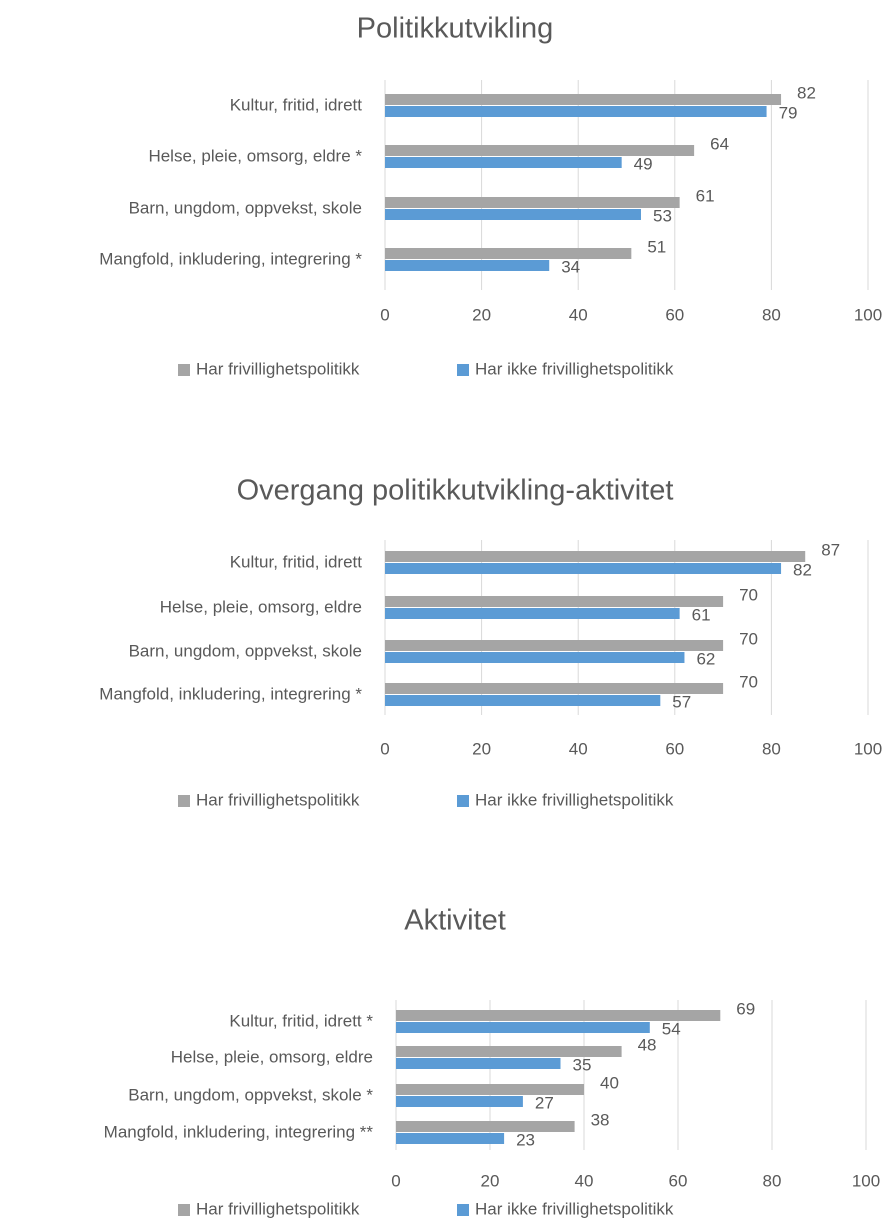  What do you see at coordinates (609, 1082) in the screenshot?
I see `data-label: 40` at bounding box center [609, 1082].